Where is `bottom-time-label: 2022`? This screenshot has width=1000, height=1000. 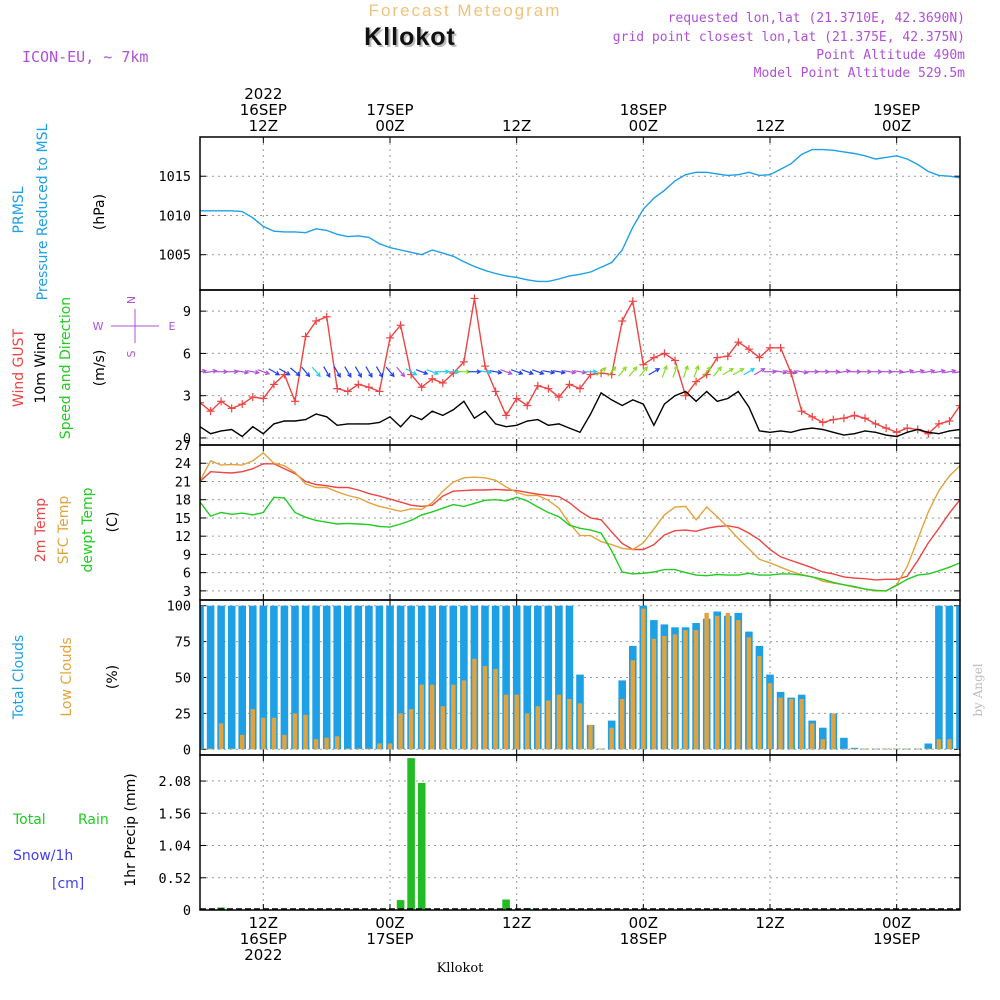 bottom-time-label: 2022 is located at coordinates (263, 955).